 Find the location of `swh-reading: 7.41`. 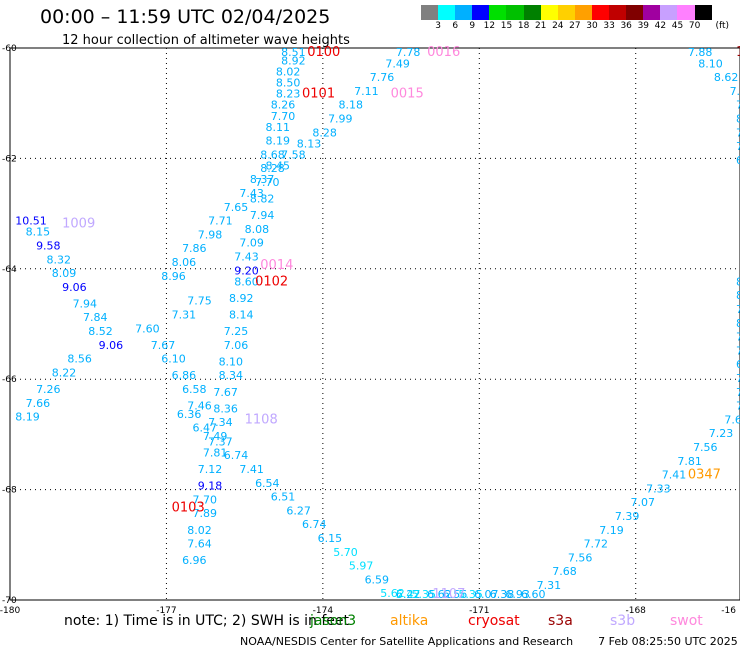

swh-reading: 7.41 is located at coordinates (251, 469).